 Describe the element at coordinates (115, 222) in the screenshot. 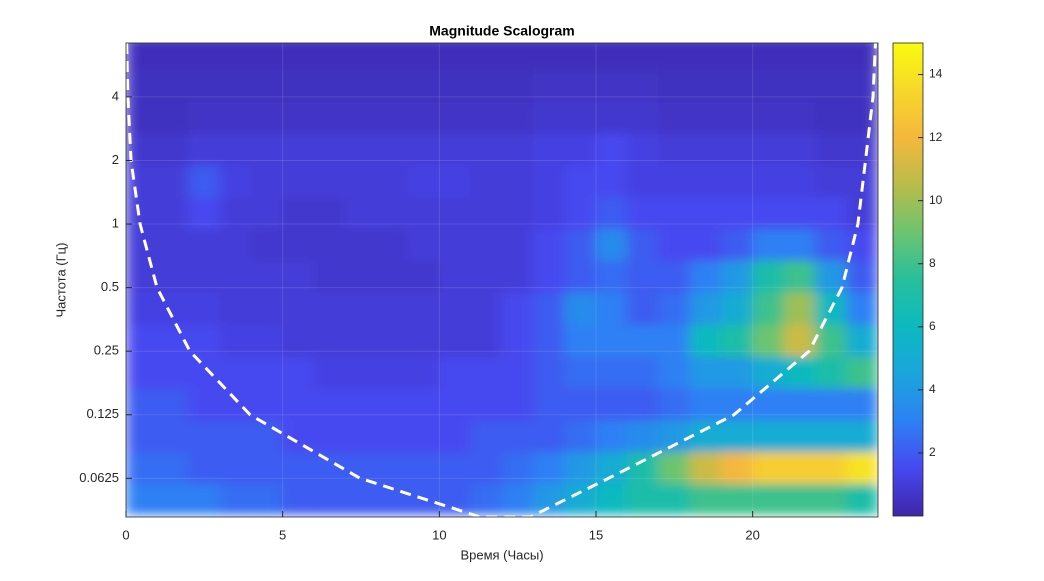

I see `y-tick-label: 1` at that location.